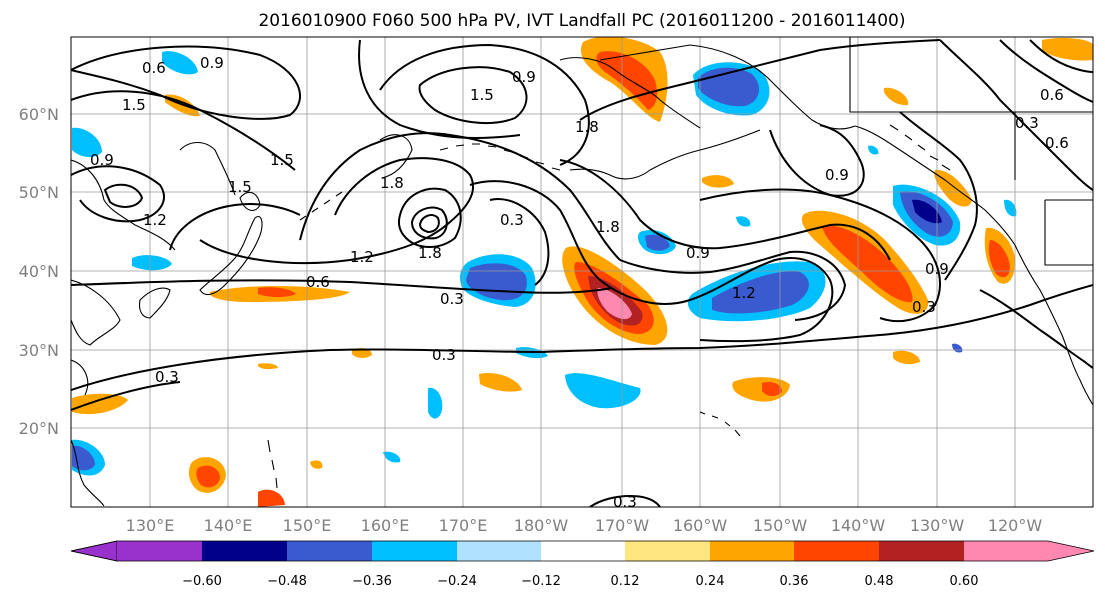  I want to click on lat-label: 40°N, so click(39, 271).